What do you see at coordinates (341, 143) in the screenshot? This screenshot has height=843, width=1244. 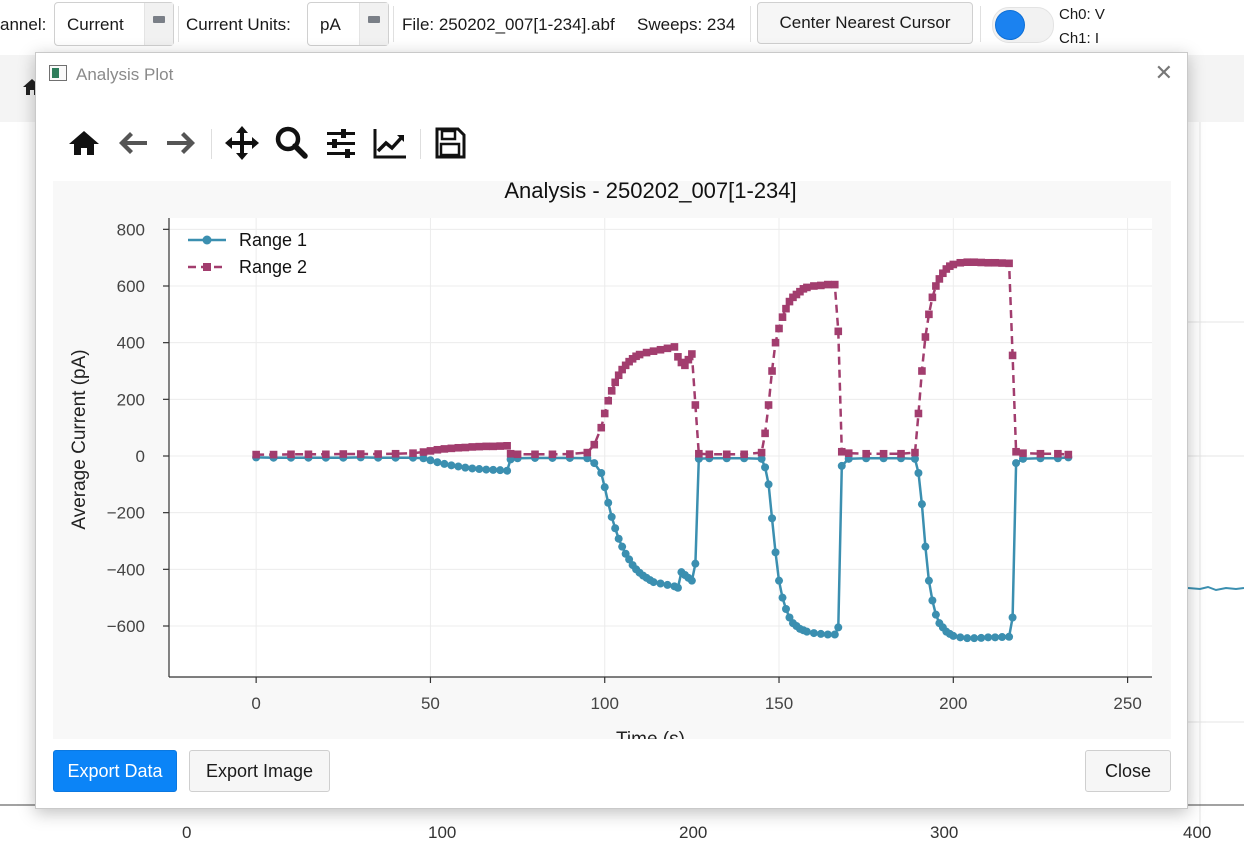 I see `subplots-config-icon` at bounding box center [341, 143].